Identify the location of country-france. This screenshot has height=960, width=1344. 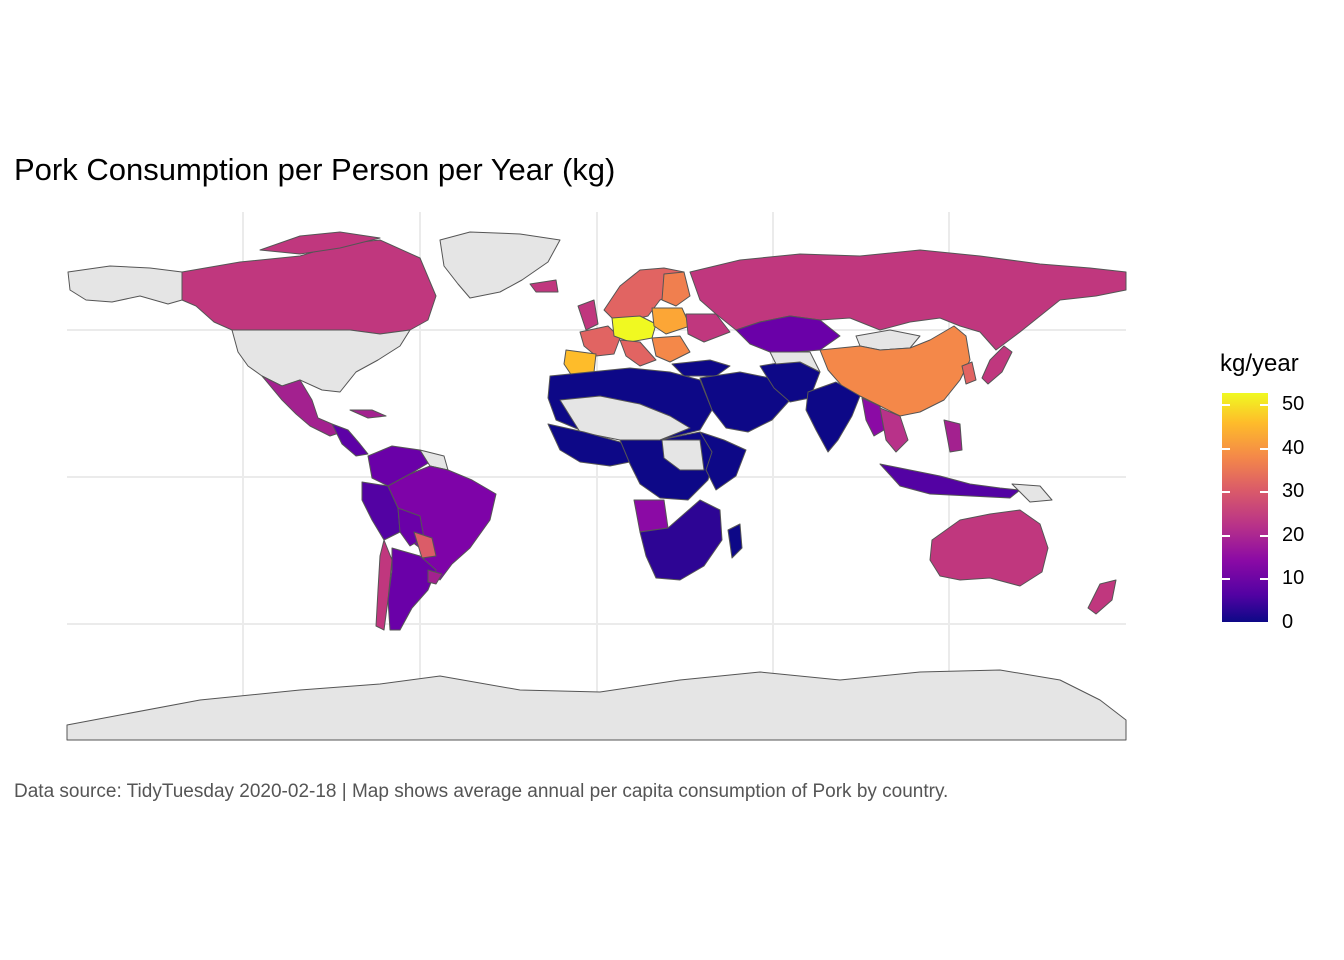
(600, 341).